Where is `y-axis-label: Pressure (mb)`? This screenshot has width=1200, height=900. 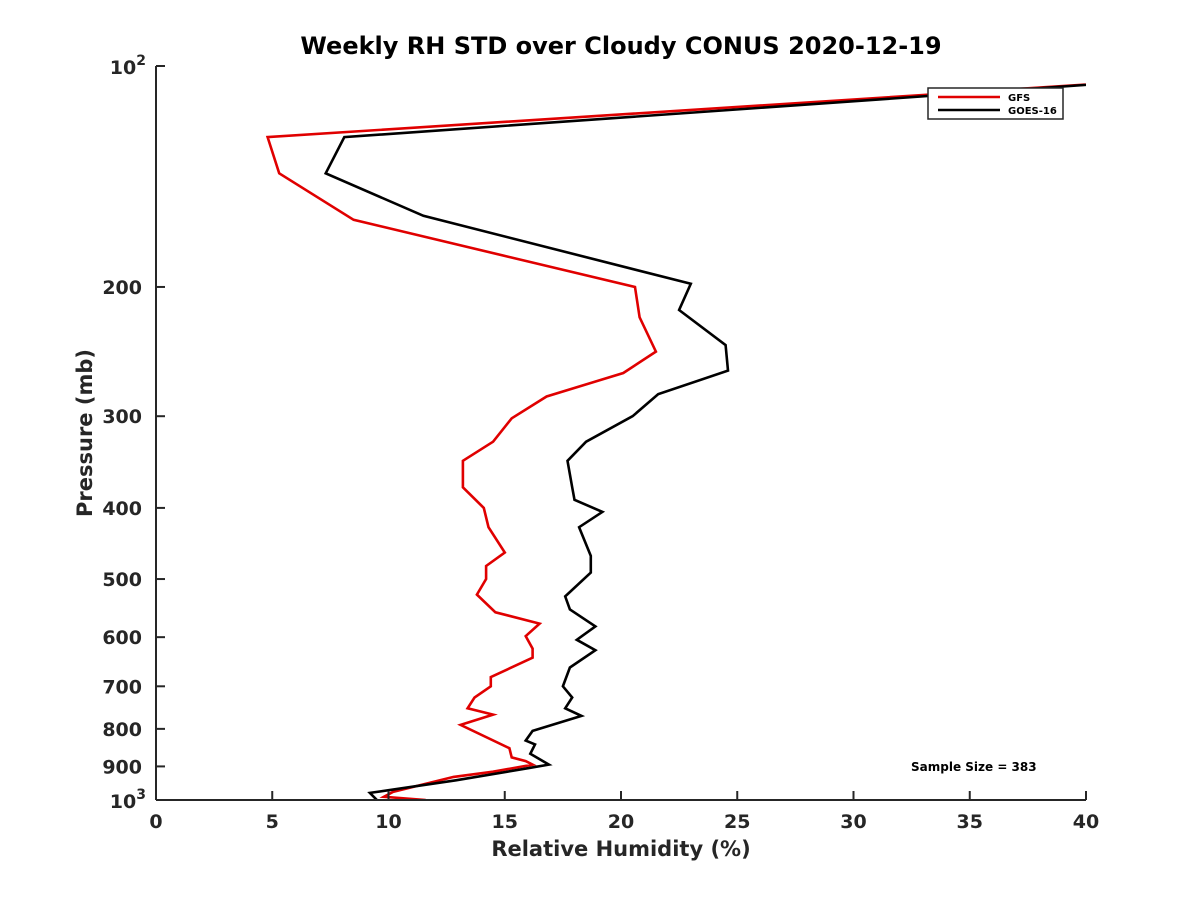
y-axis-label: Pressure (mb) is located at coordinates (85, 433).